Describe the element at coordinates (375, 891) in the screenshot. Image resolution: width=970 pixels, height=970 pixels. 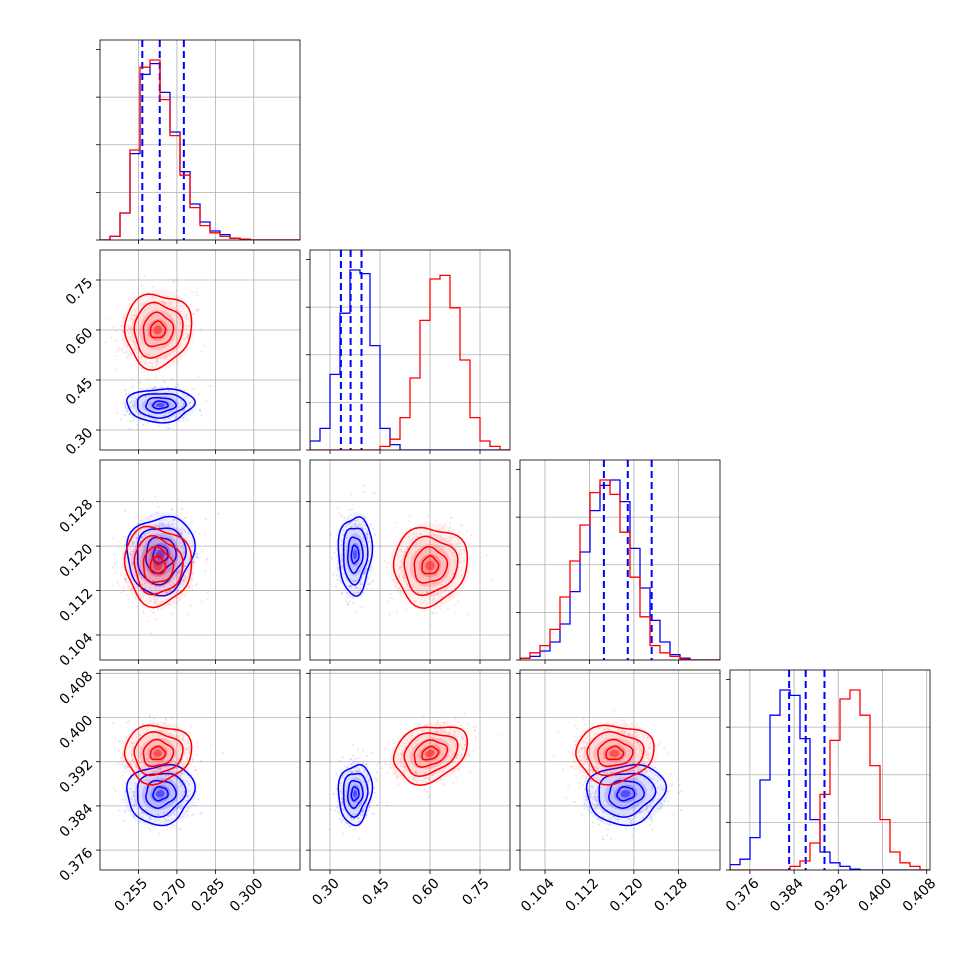
I see `x-tick-label: 0.45` at that location.